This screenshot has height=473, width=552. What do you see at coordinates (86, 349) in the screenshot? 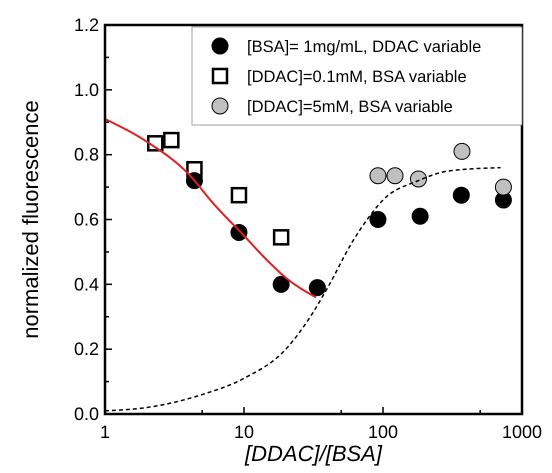
I see `y-tick-label: 0.2` at bounding box center [86, 349].